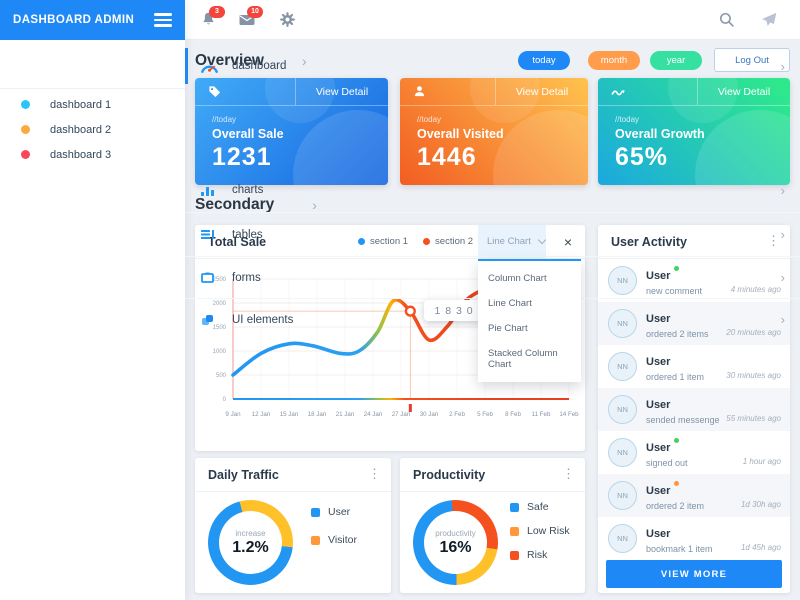 This screenshot has width=800, height=600. I want to click on notifications-bell-icon: 3, so click(212, 17).